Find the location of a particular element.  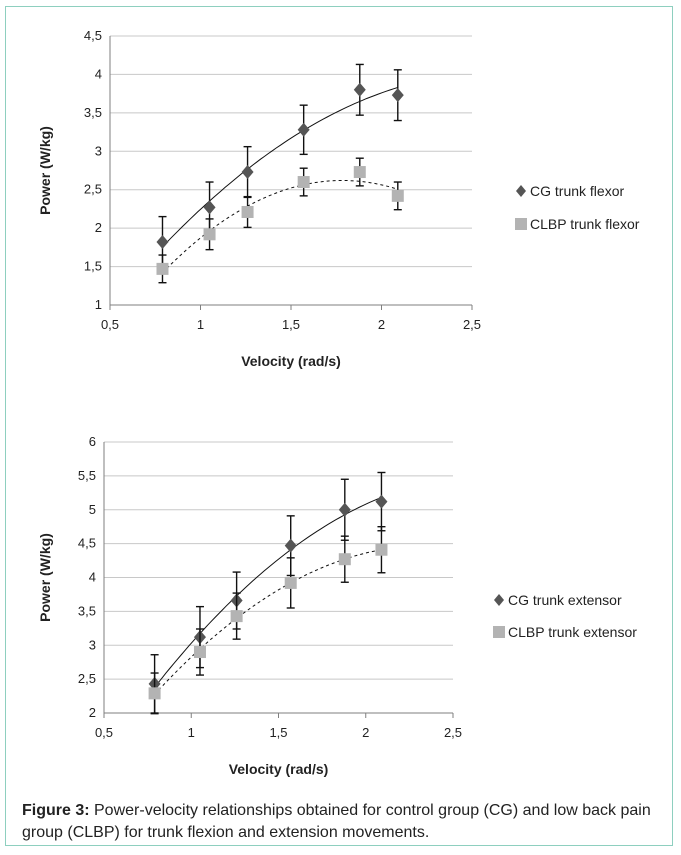

extensor-ytick-label: 3 is located at coordinates (92, 644).